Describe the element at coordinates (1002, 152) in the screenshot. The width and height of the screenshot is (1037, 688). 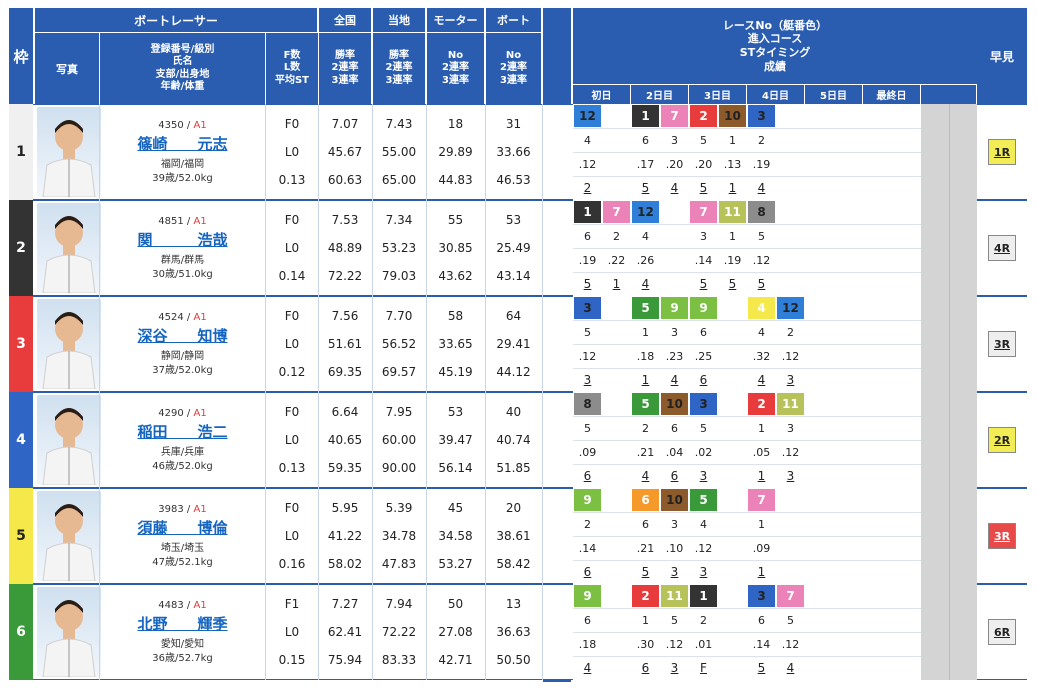
I see `hayami-button: 1R` at that location.